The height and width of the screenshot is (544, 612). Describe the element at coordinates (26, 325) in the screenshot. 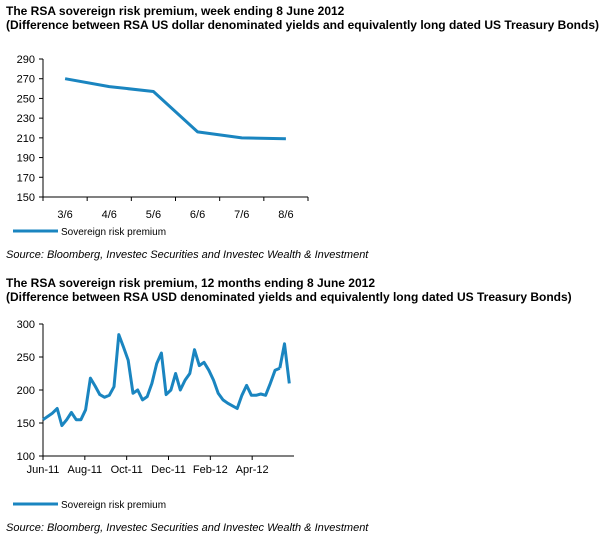

I see `chart2-y-tick-label: 300` at that location.